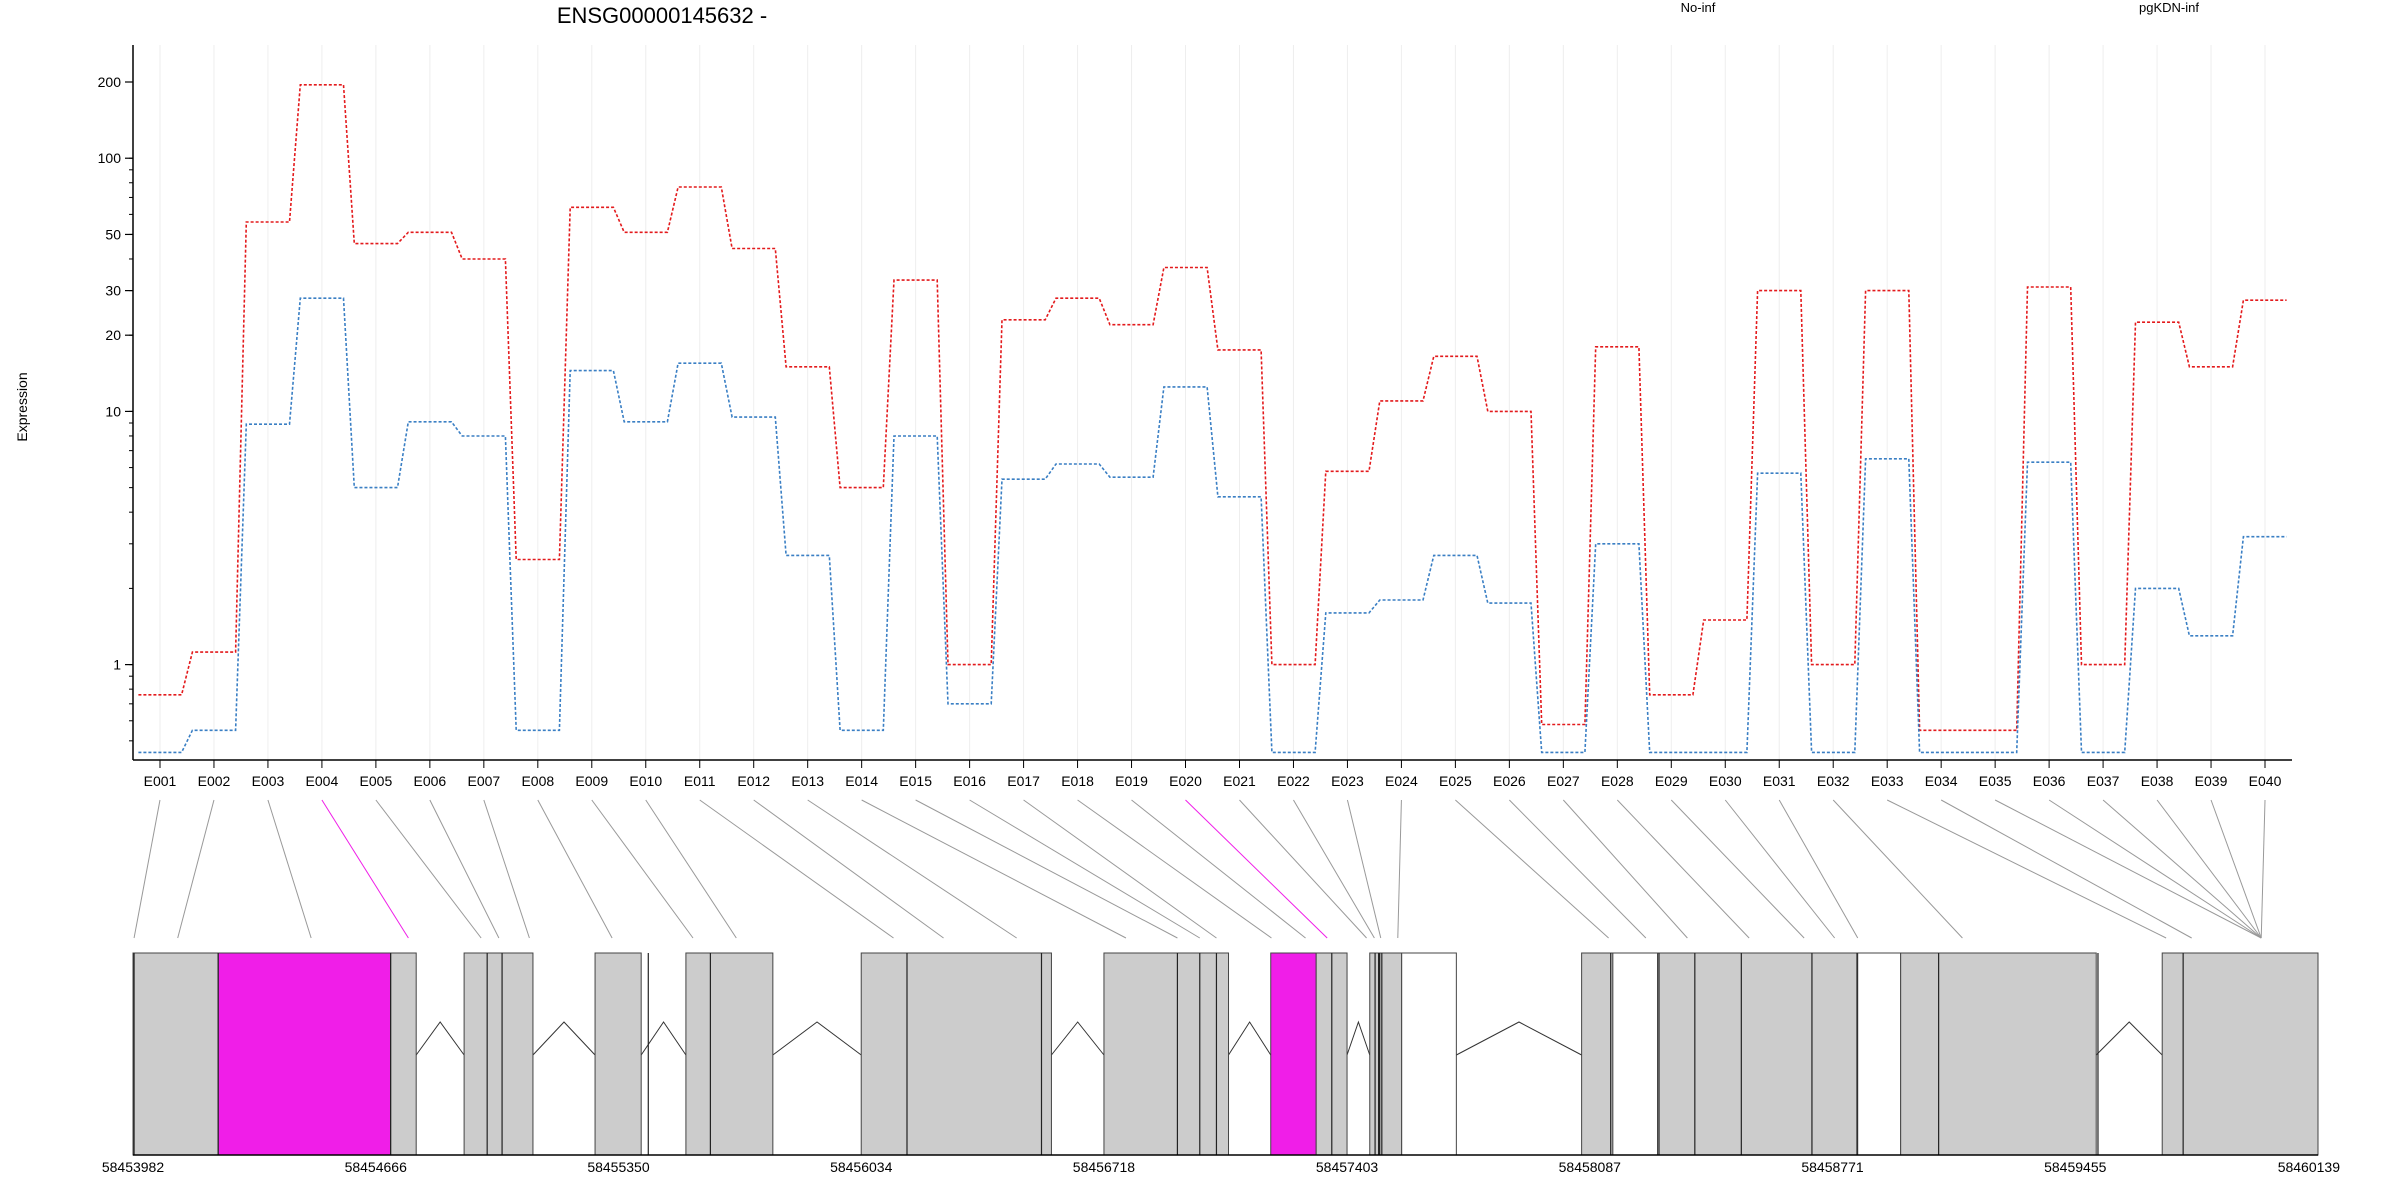 The image size is (2400, 1200). Describe the element at coordinates (969, 781) in the screenshot. I see `exon-label: E016` at that location.